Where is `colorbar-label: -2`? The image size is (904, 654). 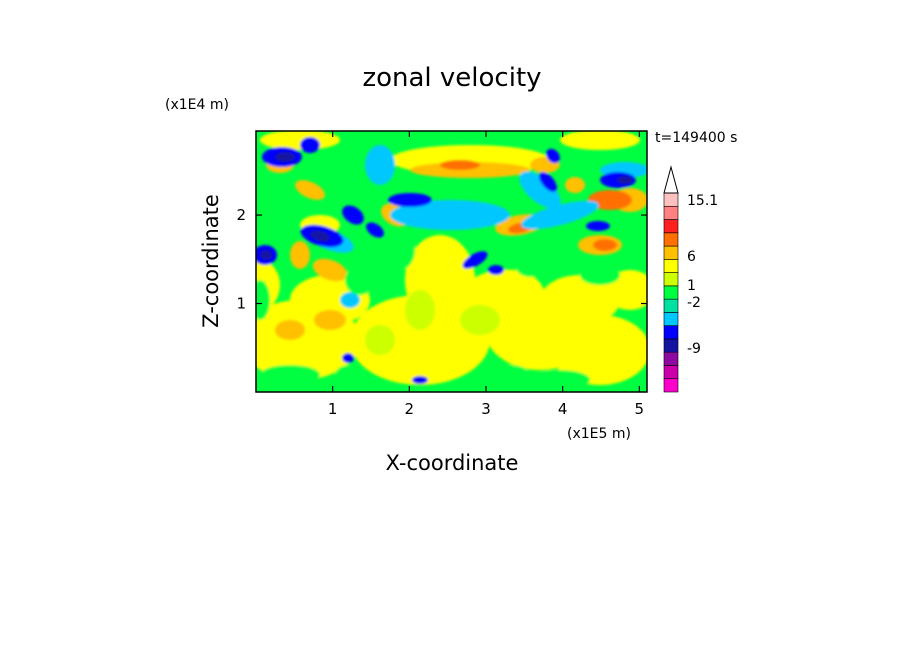 colorbar-label: -2 is located at coordinates (694, 303).